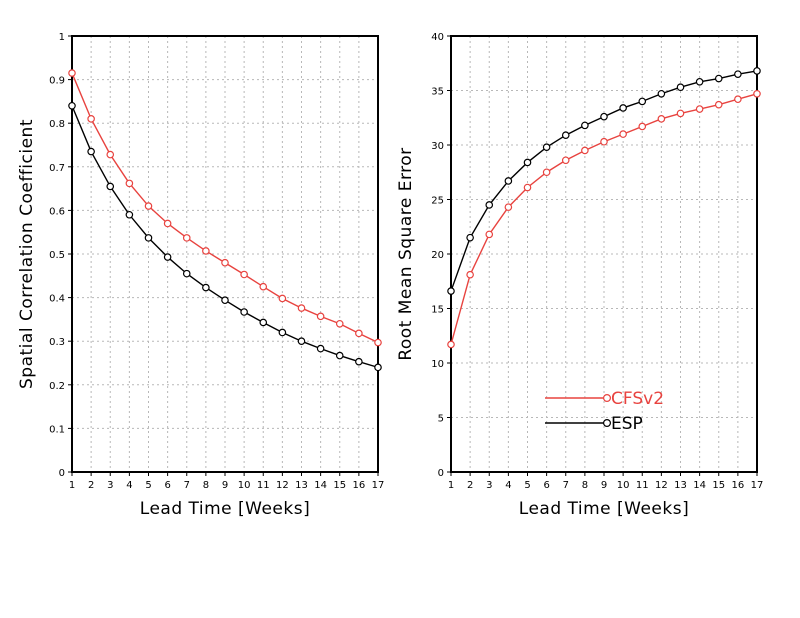 The height and width of the screenshot is (618, 800). Describe the element at coordinates (441, 419) in the screenshot. I see `y-tick-label: 5` at that location.